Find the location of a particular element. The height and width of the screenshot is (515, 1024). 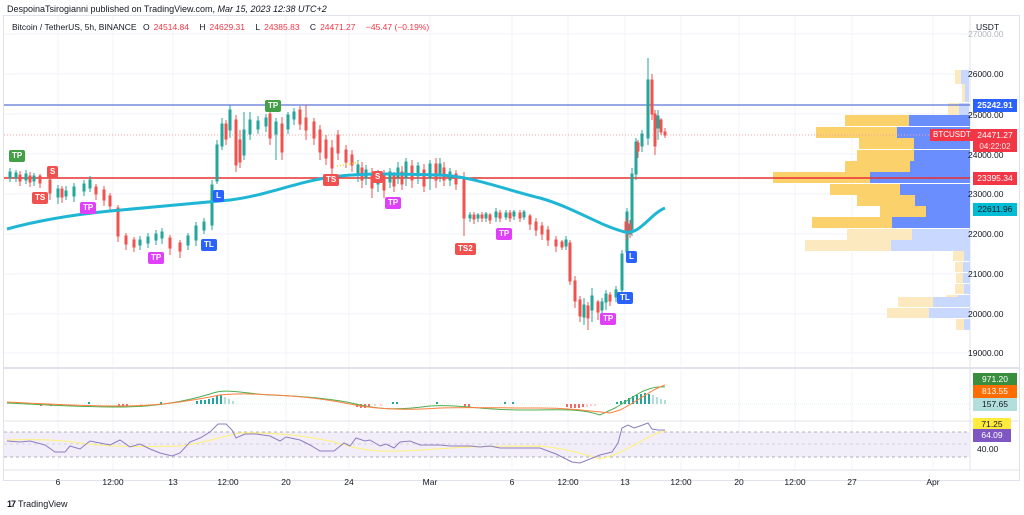

time-label: Apr is located at coordinates (933, 482).